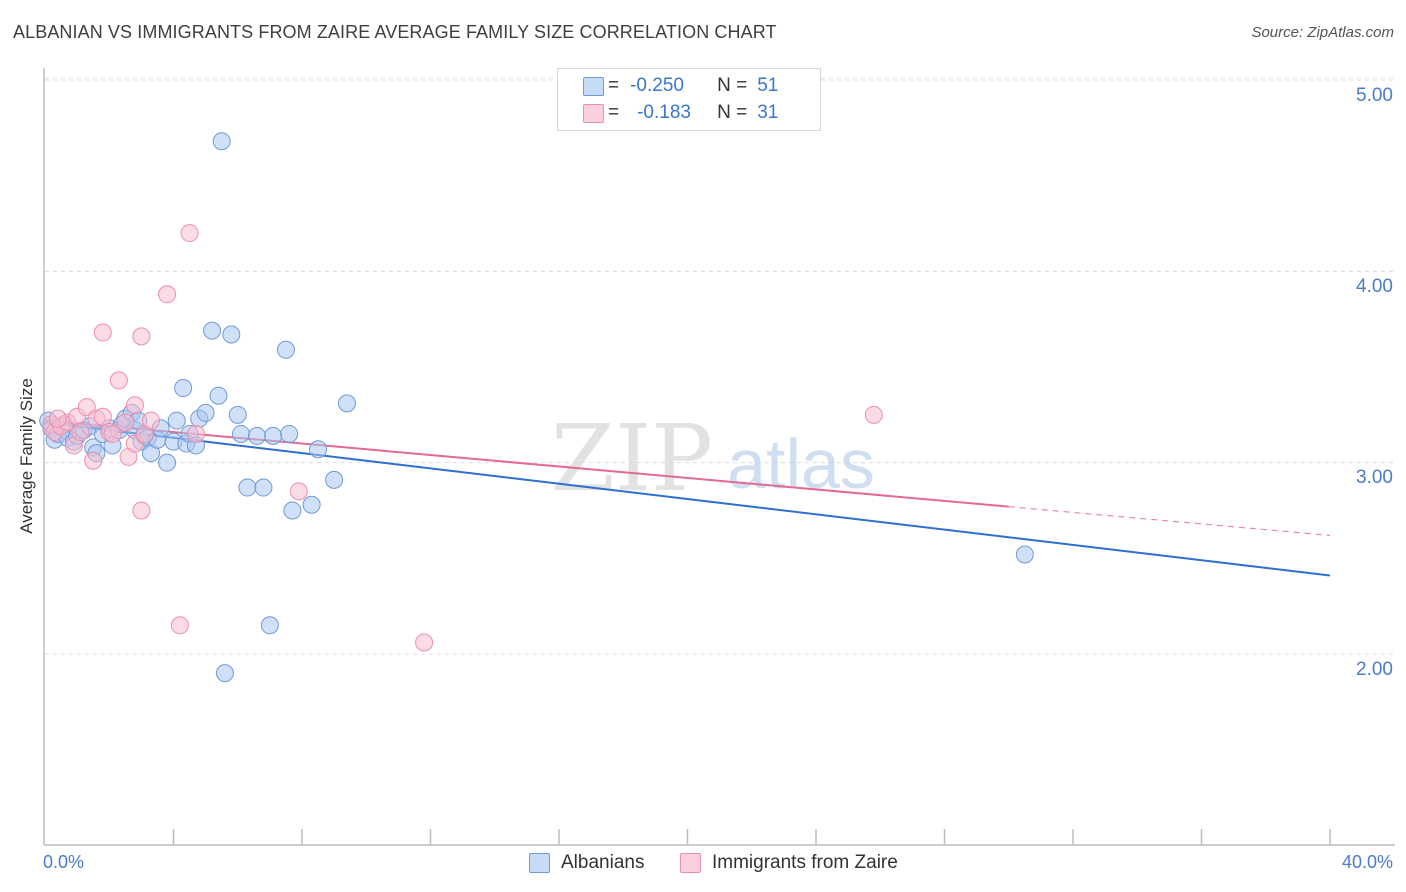 This screenshot has height=892, width=1406. Describe the element at coordinates (690, 863) in the screenshot. I see `zaire-legend-swatch` at that location.